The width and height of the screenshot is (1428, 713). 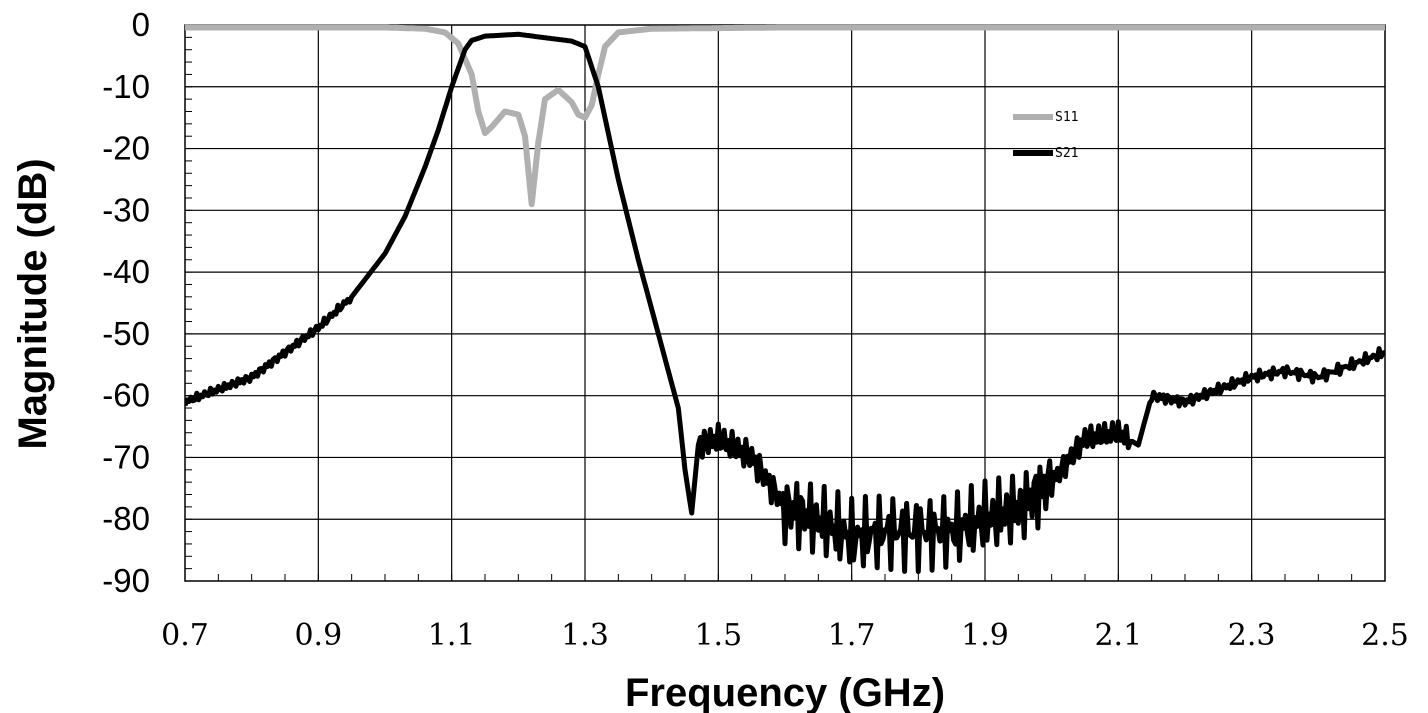 I want to click on x-tick-label: 1.9, so click(x=985, y=635).